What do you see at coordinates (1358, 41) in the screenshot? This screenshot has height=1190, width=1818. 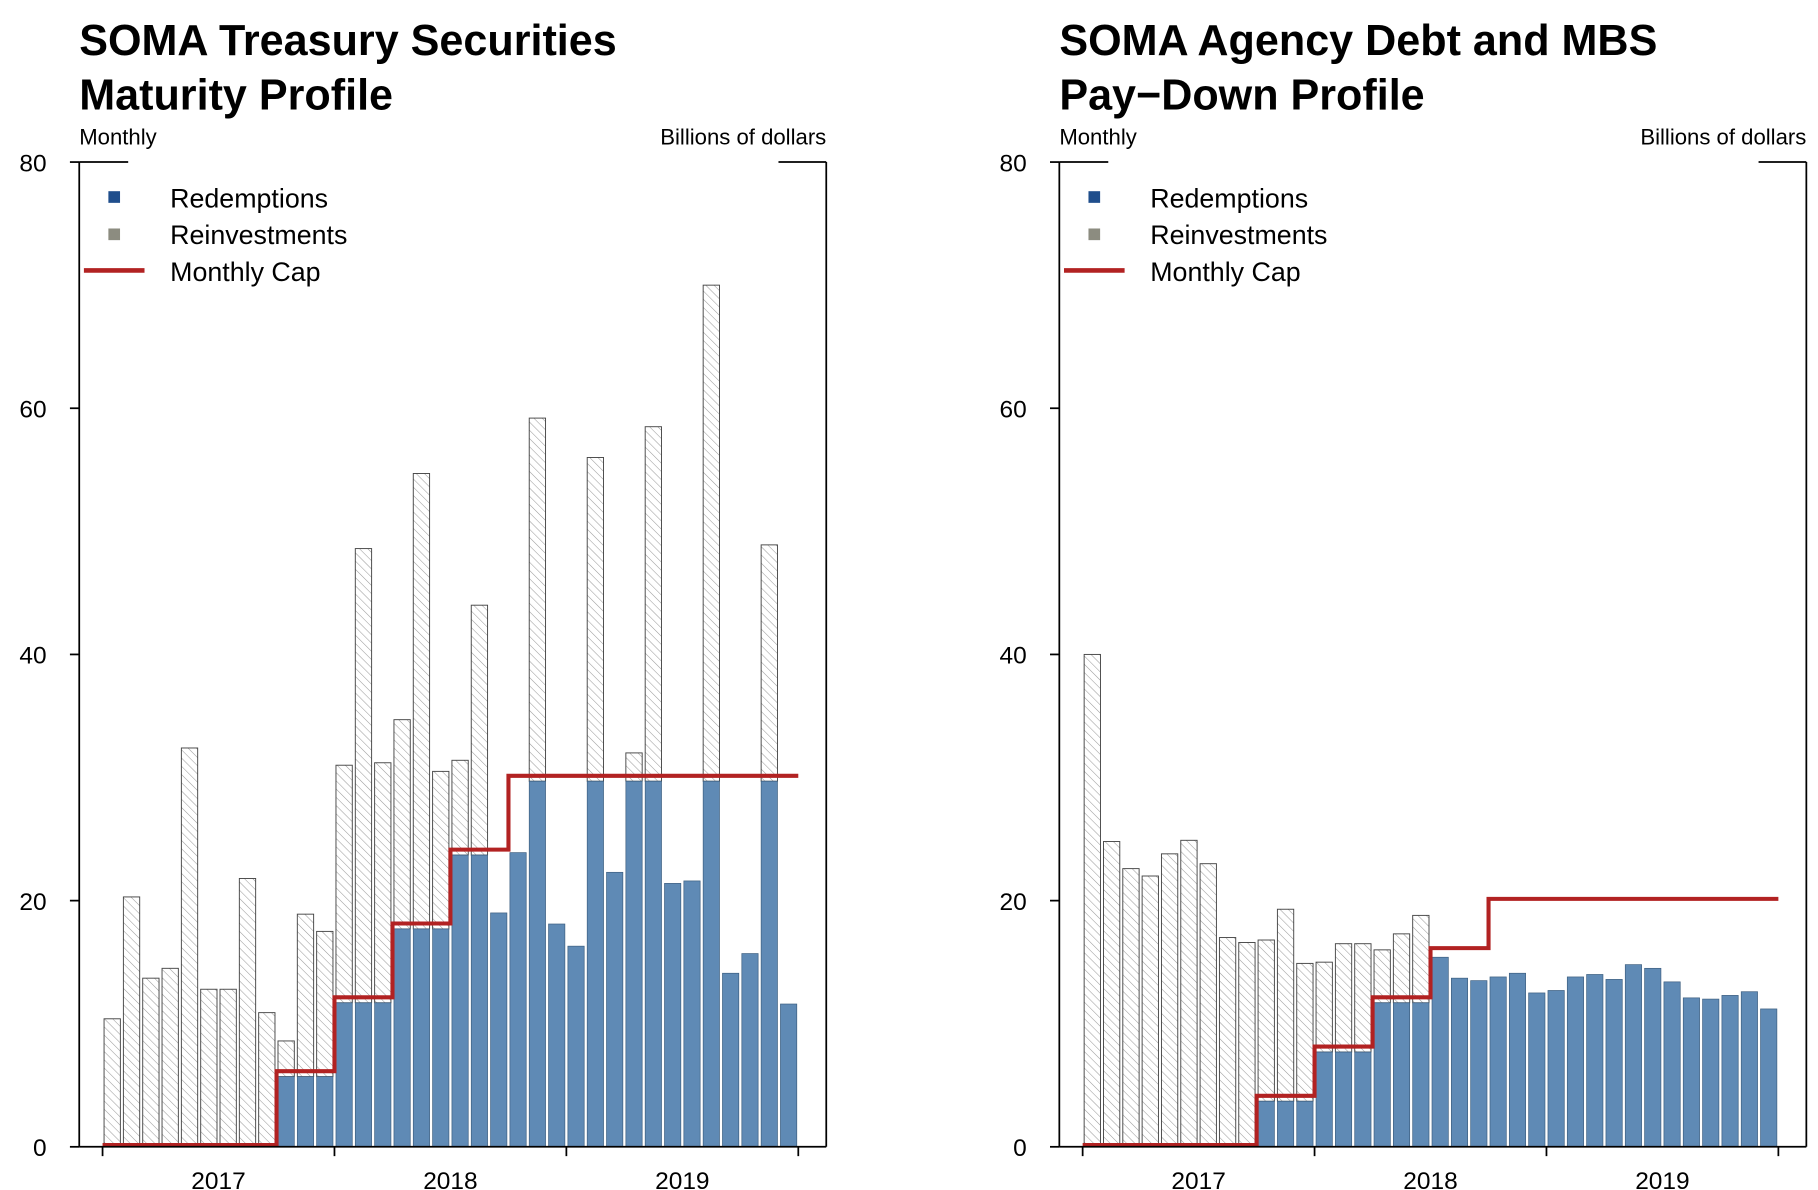 I see `chart-title-line: SOMA Agency Debt and MBS` at bounding box center [1358, 41].